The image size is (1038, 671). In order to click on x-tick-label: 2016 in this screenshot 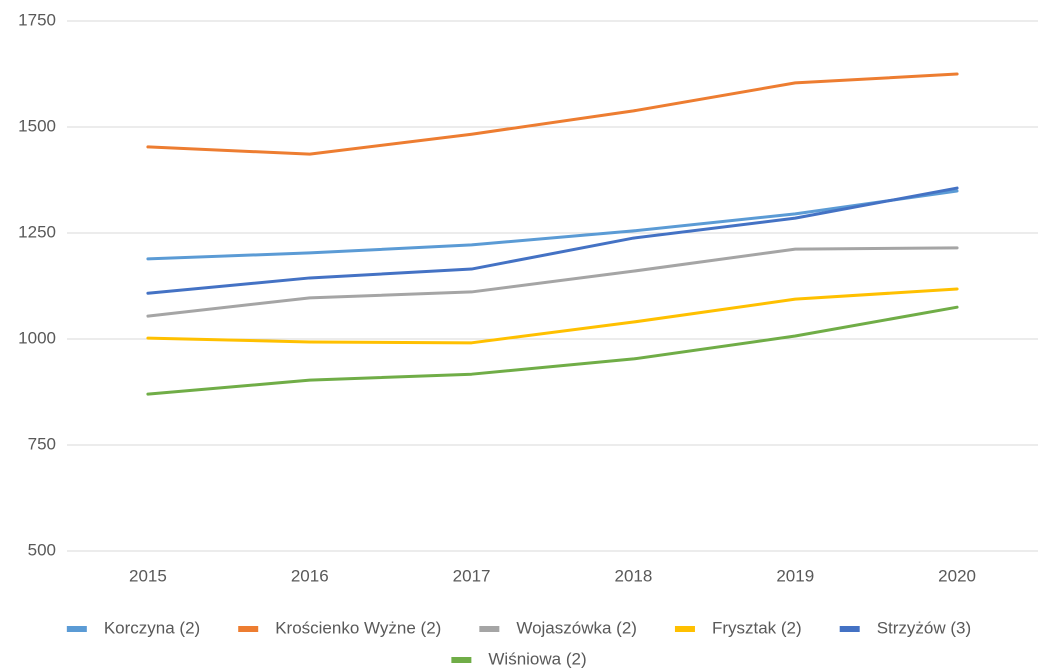, I will do `click(310, 575)`.